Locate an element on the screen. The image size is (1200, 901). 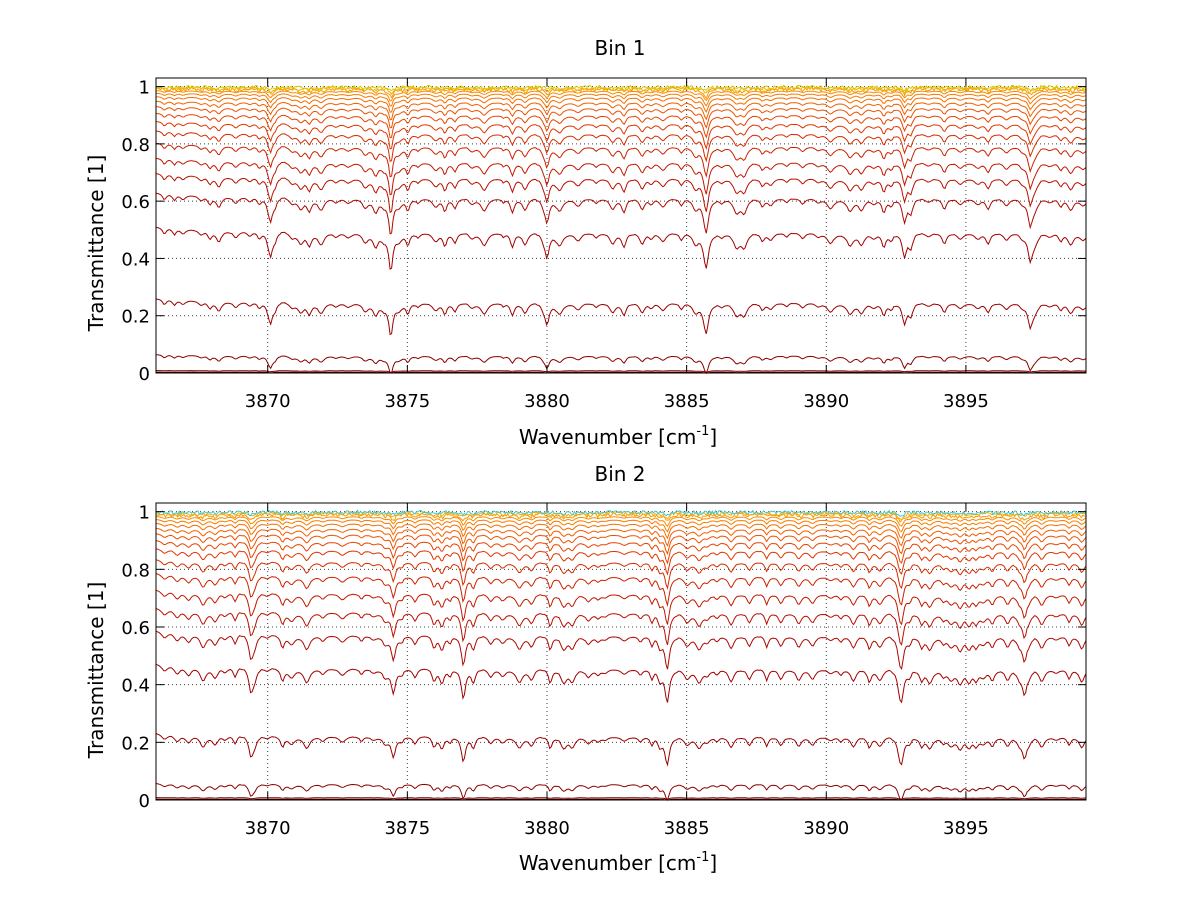
chart-title: Bin 2 is located at coordinates (619, 474).